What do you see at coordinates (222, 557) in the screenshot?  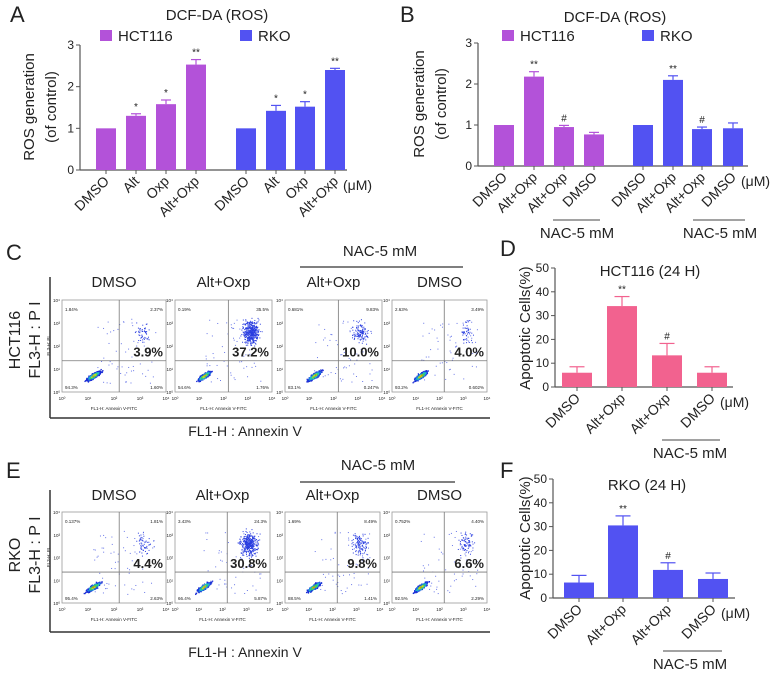 I see `flow-plot` at bounding box center [222, 557].